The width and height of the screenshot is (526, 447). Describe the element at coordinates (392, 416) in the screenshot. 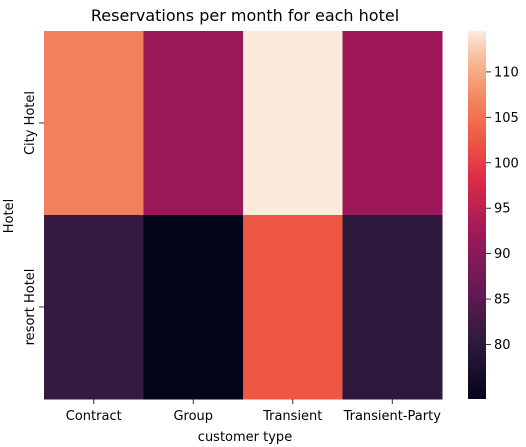

I see `x-tick-label: Transient-Party` at that location.